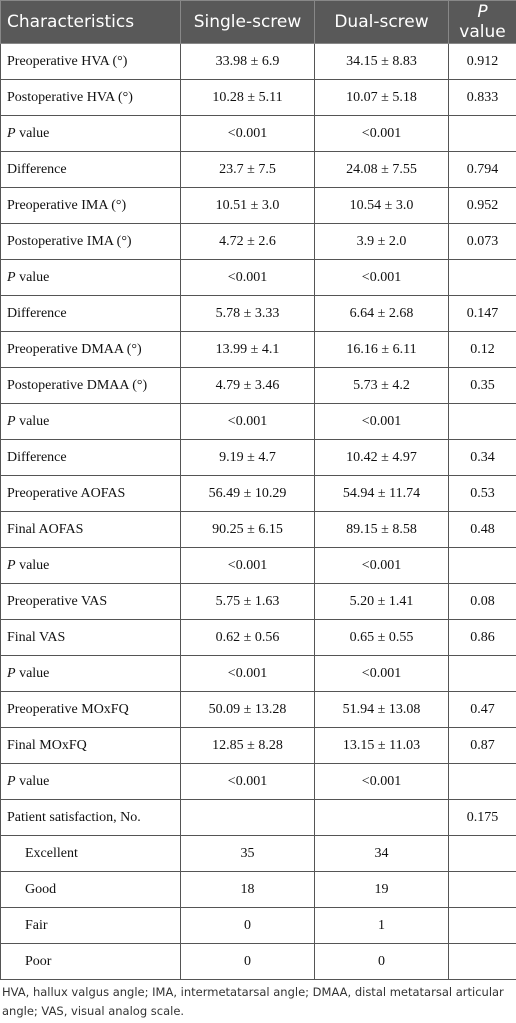 This screenshot has height=1023, width=516. Describe the element at coordinates (482, 817) in the screenshot. I see `table-cell: 0.175` at that location.